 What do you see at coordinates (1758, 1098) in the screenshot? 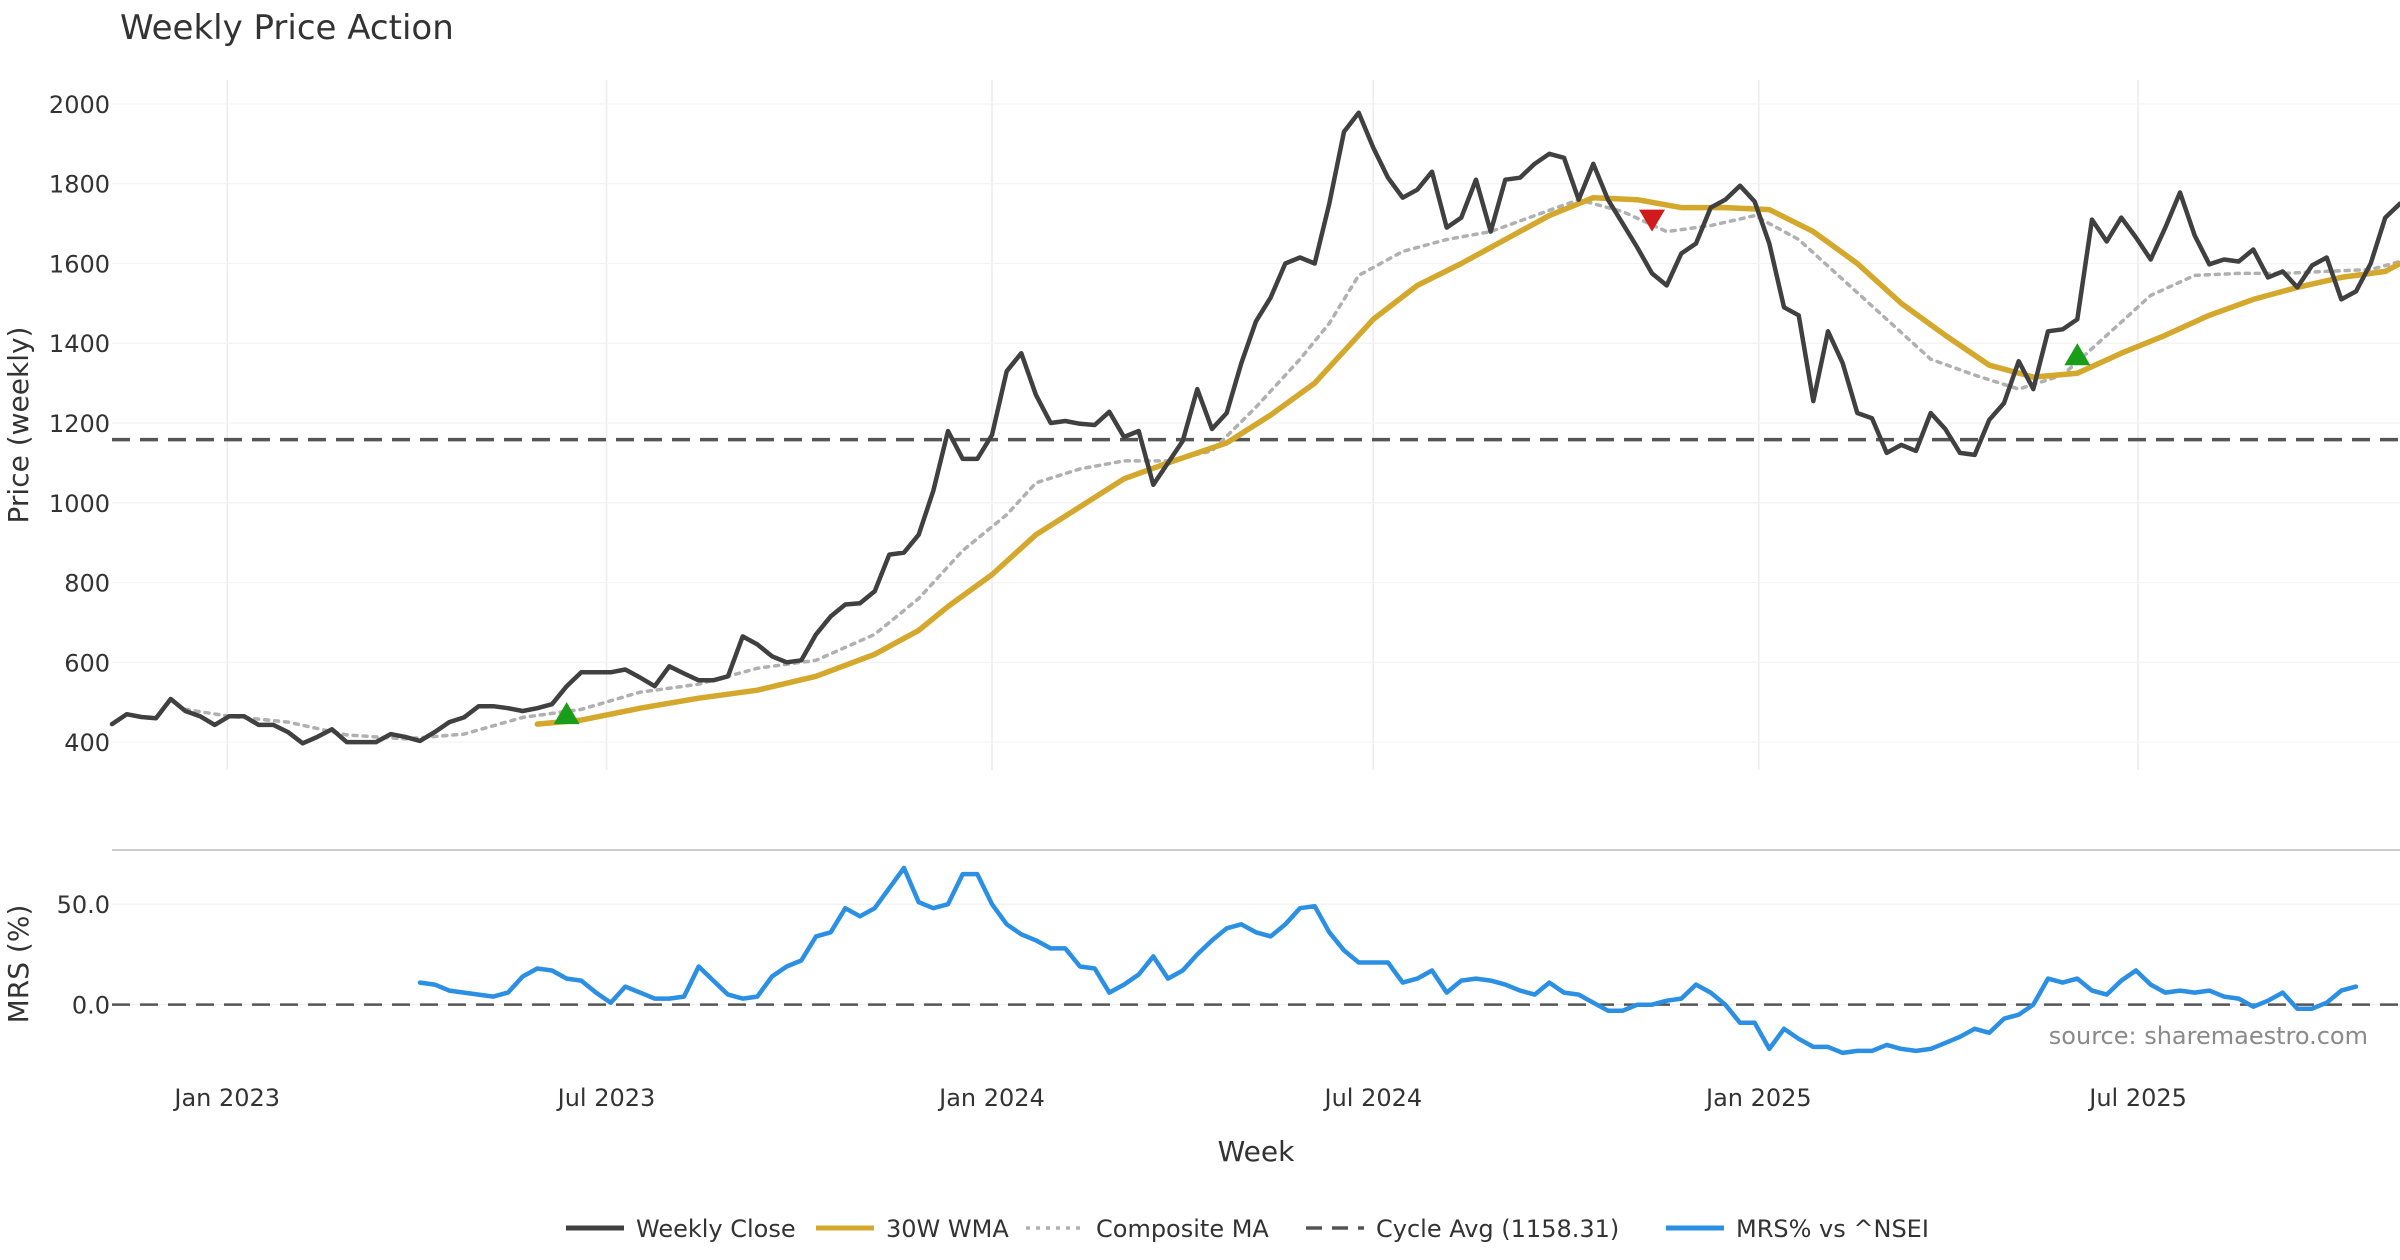
I see `x-tick-jan-2025: Jan 2025` at bounding box center [1758, 1098].